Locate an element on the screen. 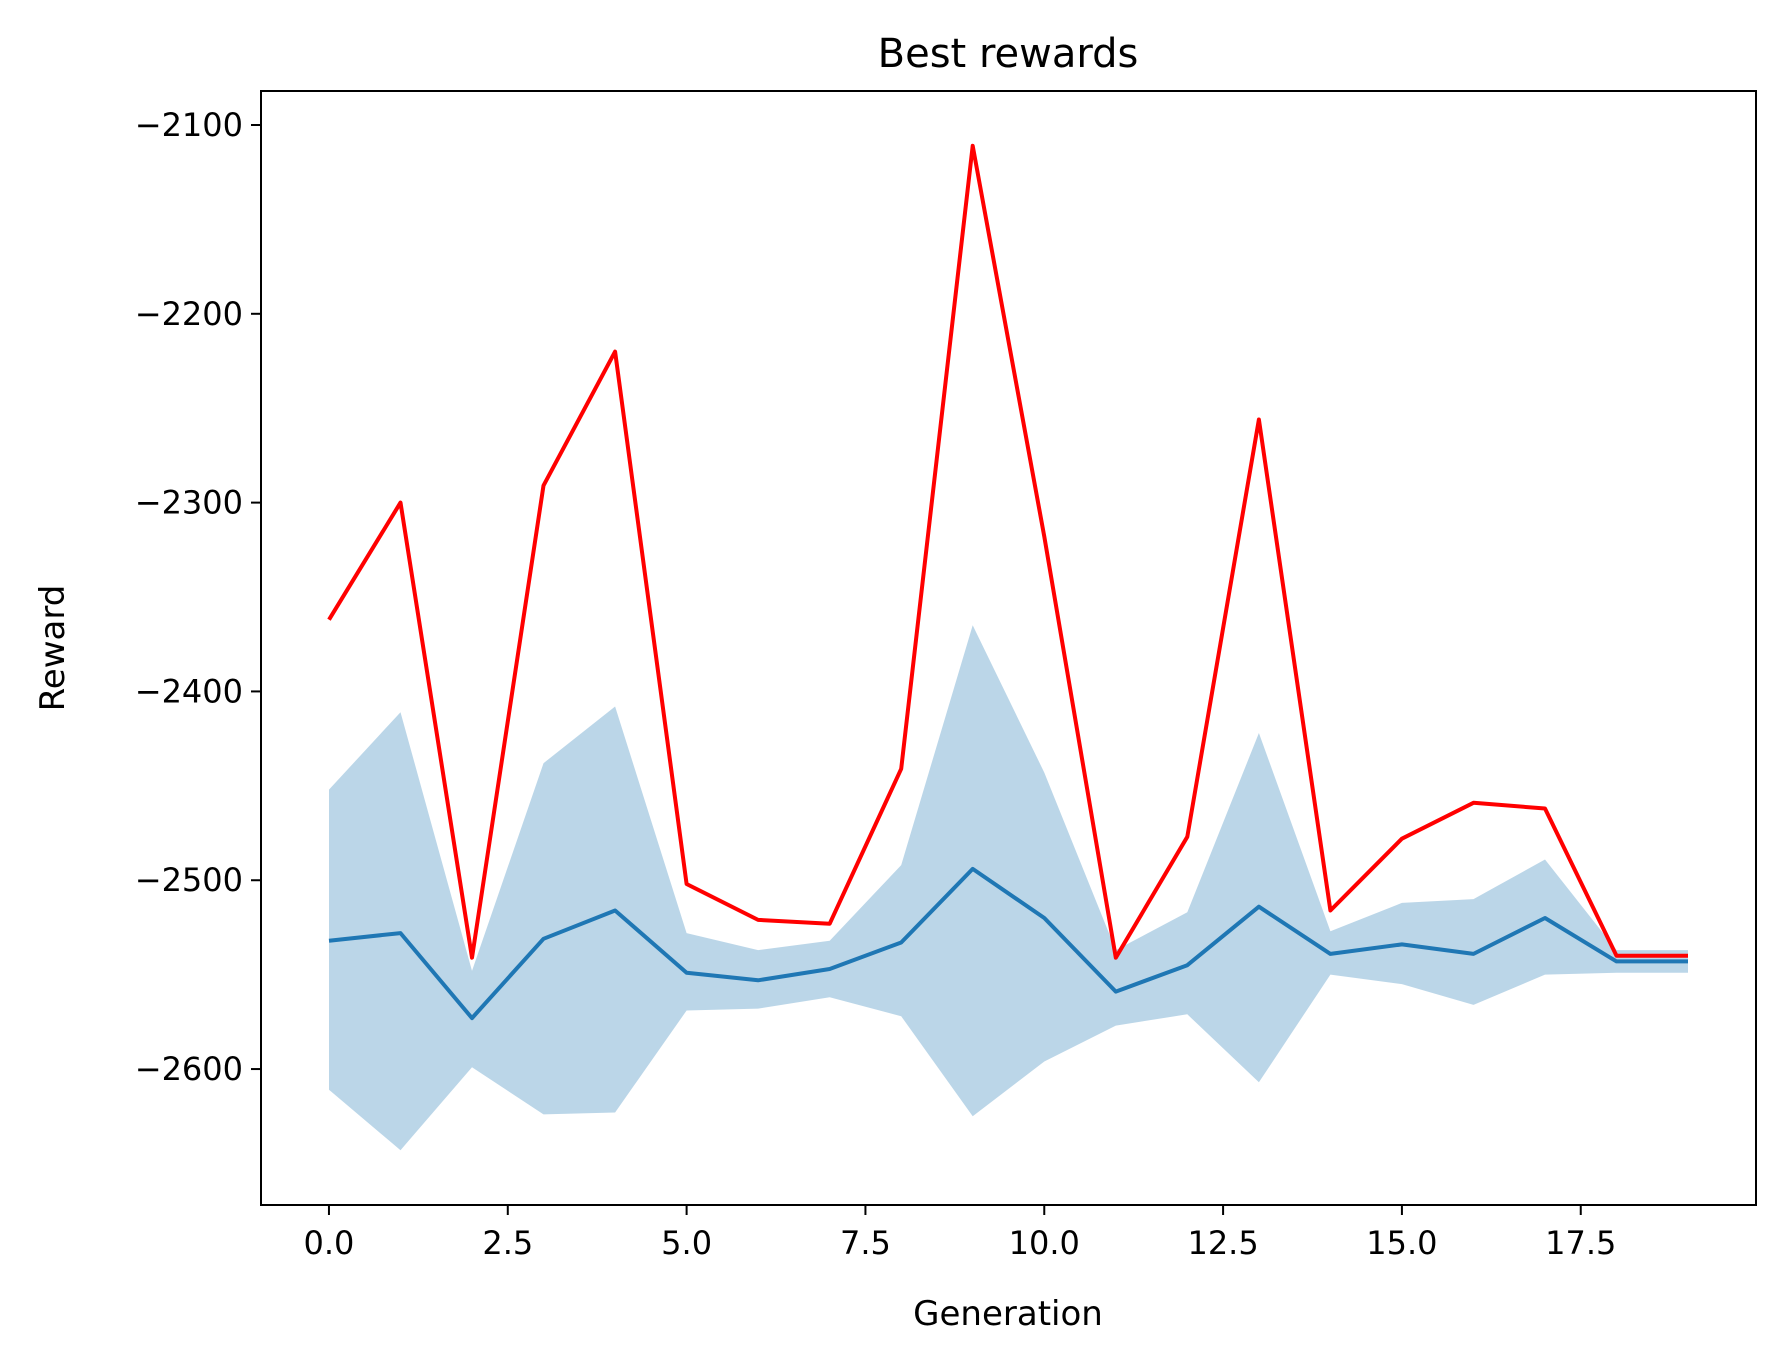  x-tick-label: 12.5 is located at coordinates (1222, 1243).